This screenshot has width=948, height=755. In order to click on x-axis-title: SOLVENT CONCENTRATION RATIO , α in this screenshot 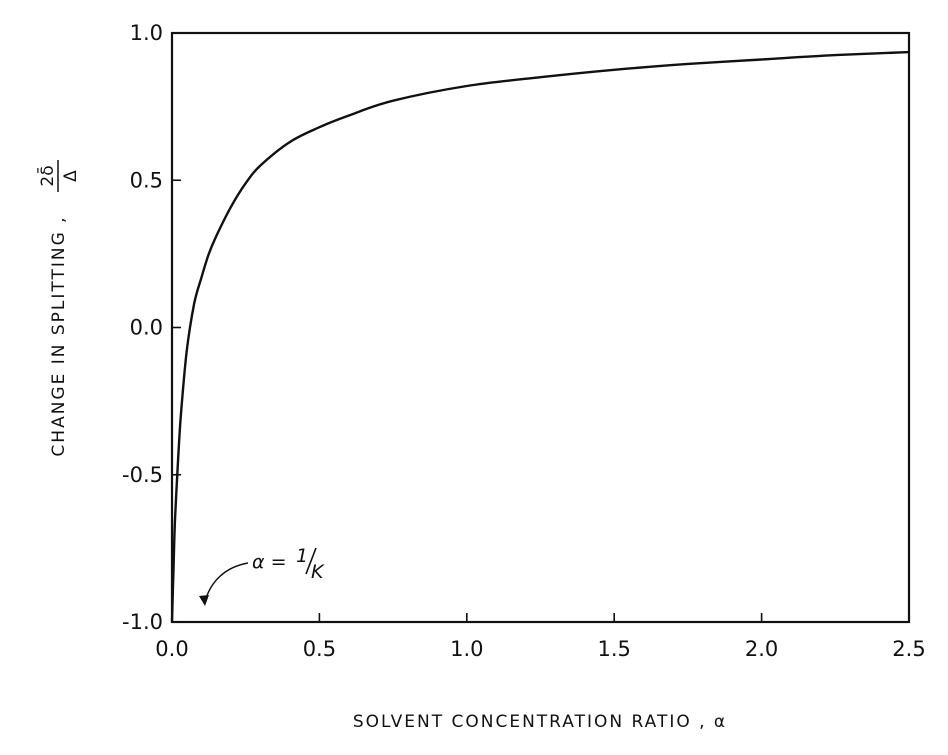, I will do `click(540, 722)`.